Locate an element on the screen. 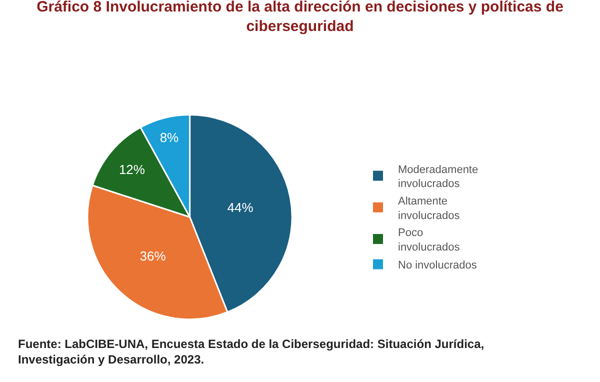 Image resolution: width=600 pixels, height=382 pixels. data-label: 12% is located at coordinates (132, 169).